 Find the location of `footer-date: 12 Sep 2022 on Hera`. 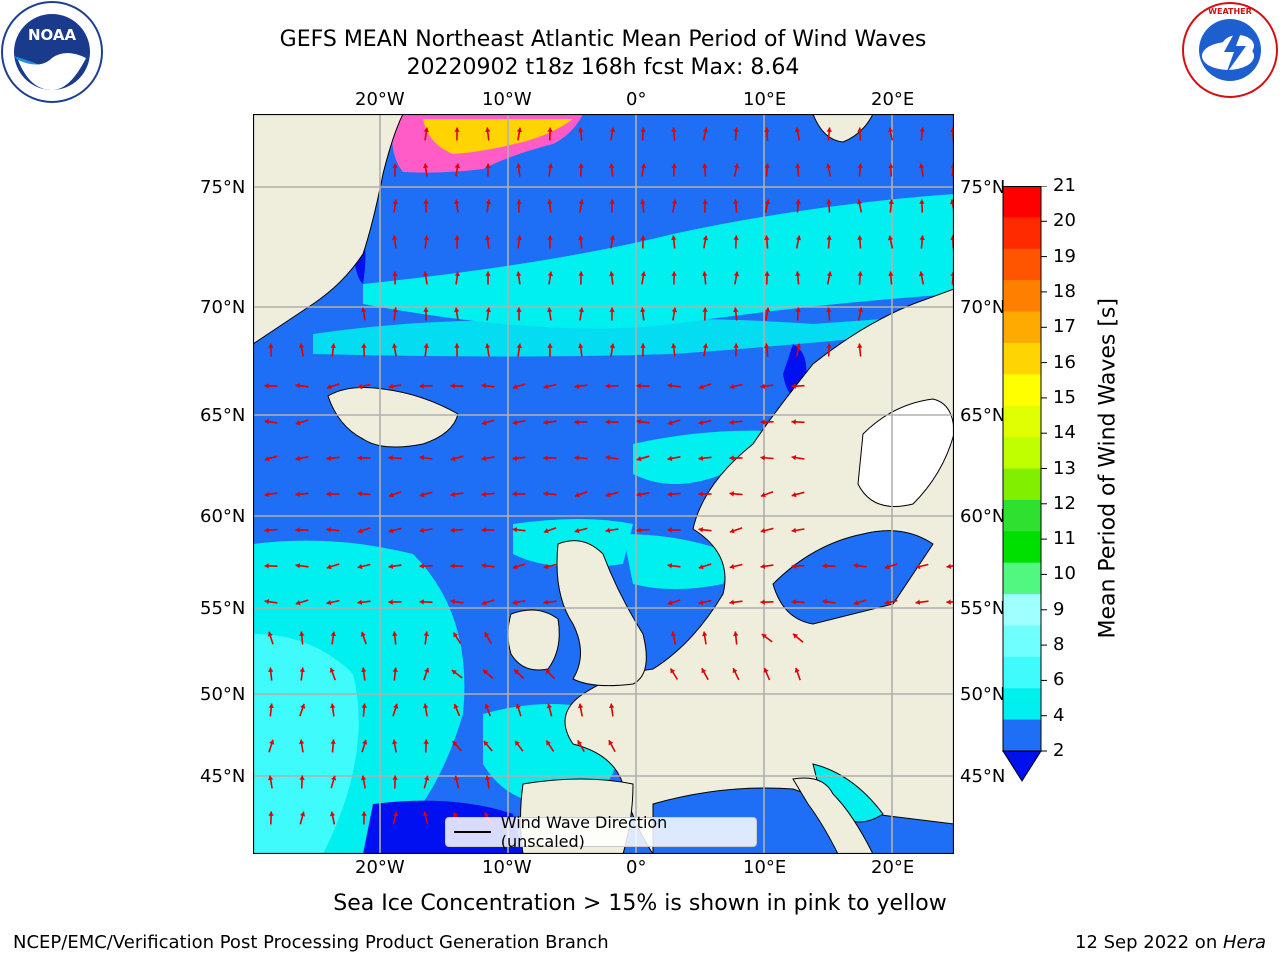

footer-date: 12 Sep 2022 on Hera is located at coordinates (1170, 942).